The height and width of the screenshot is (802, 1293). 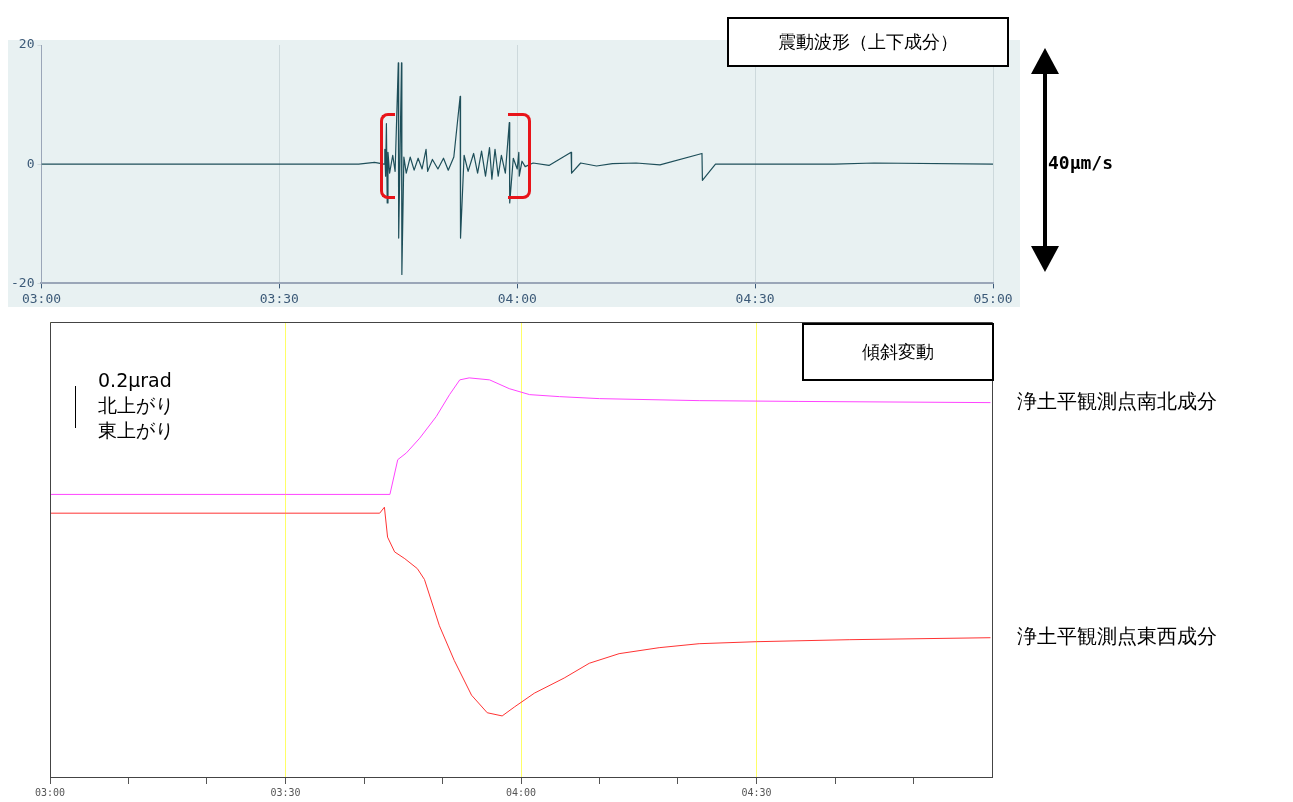 I want to click on chart-title: 傾斜変動, so click(x=898, y=351).